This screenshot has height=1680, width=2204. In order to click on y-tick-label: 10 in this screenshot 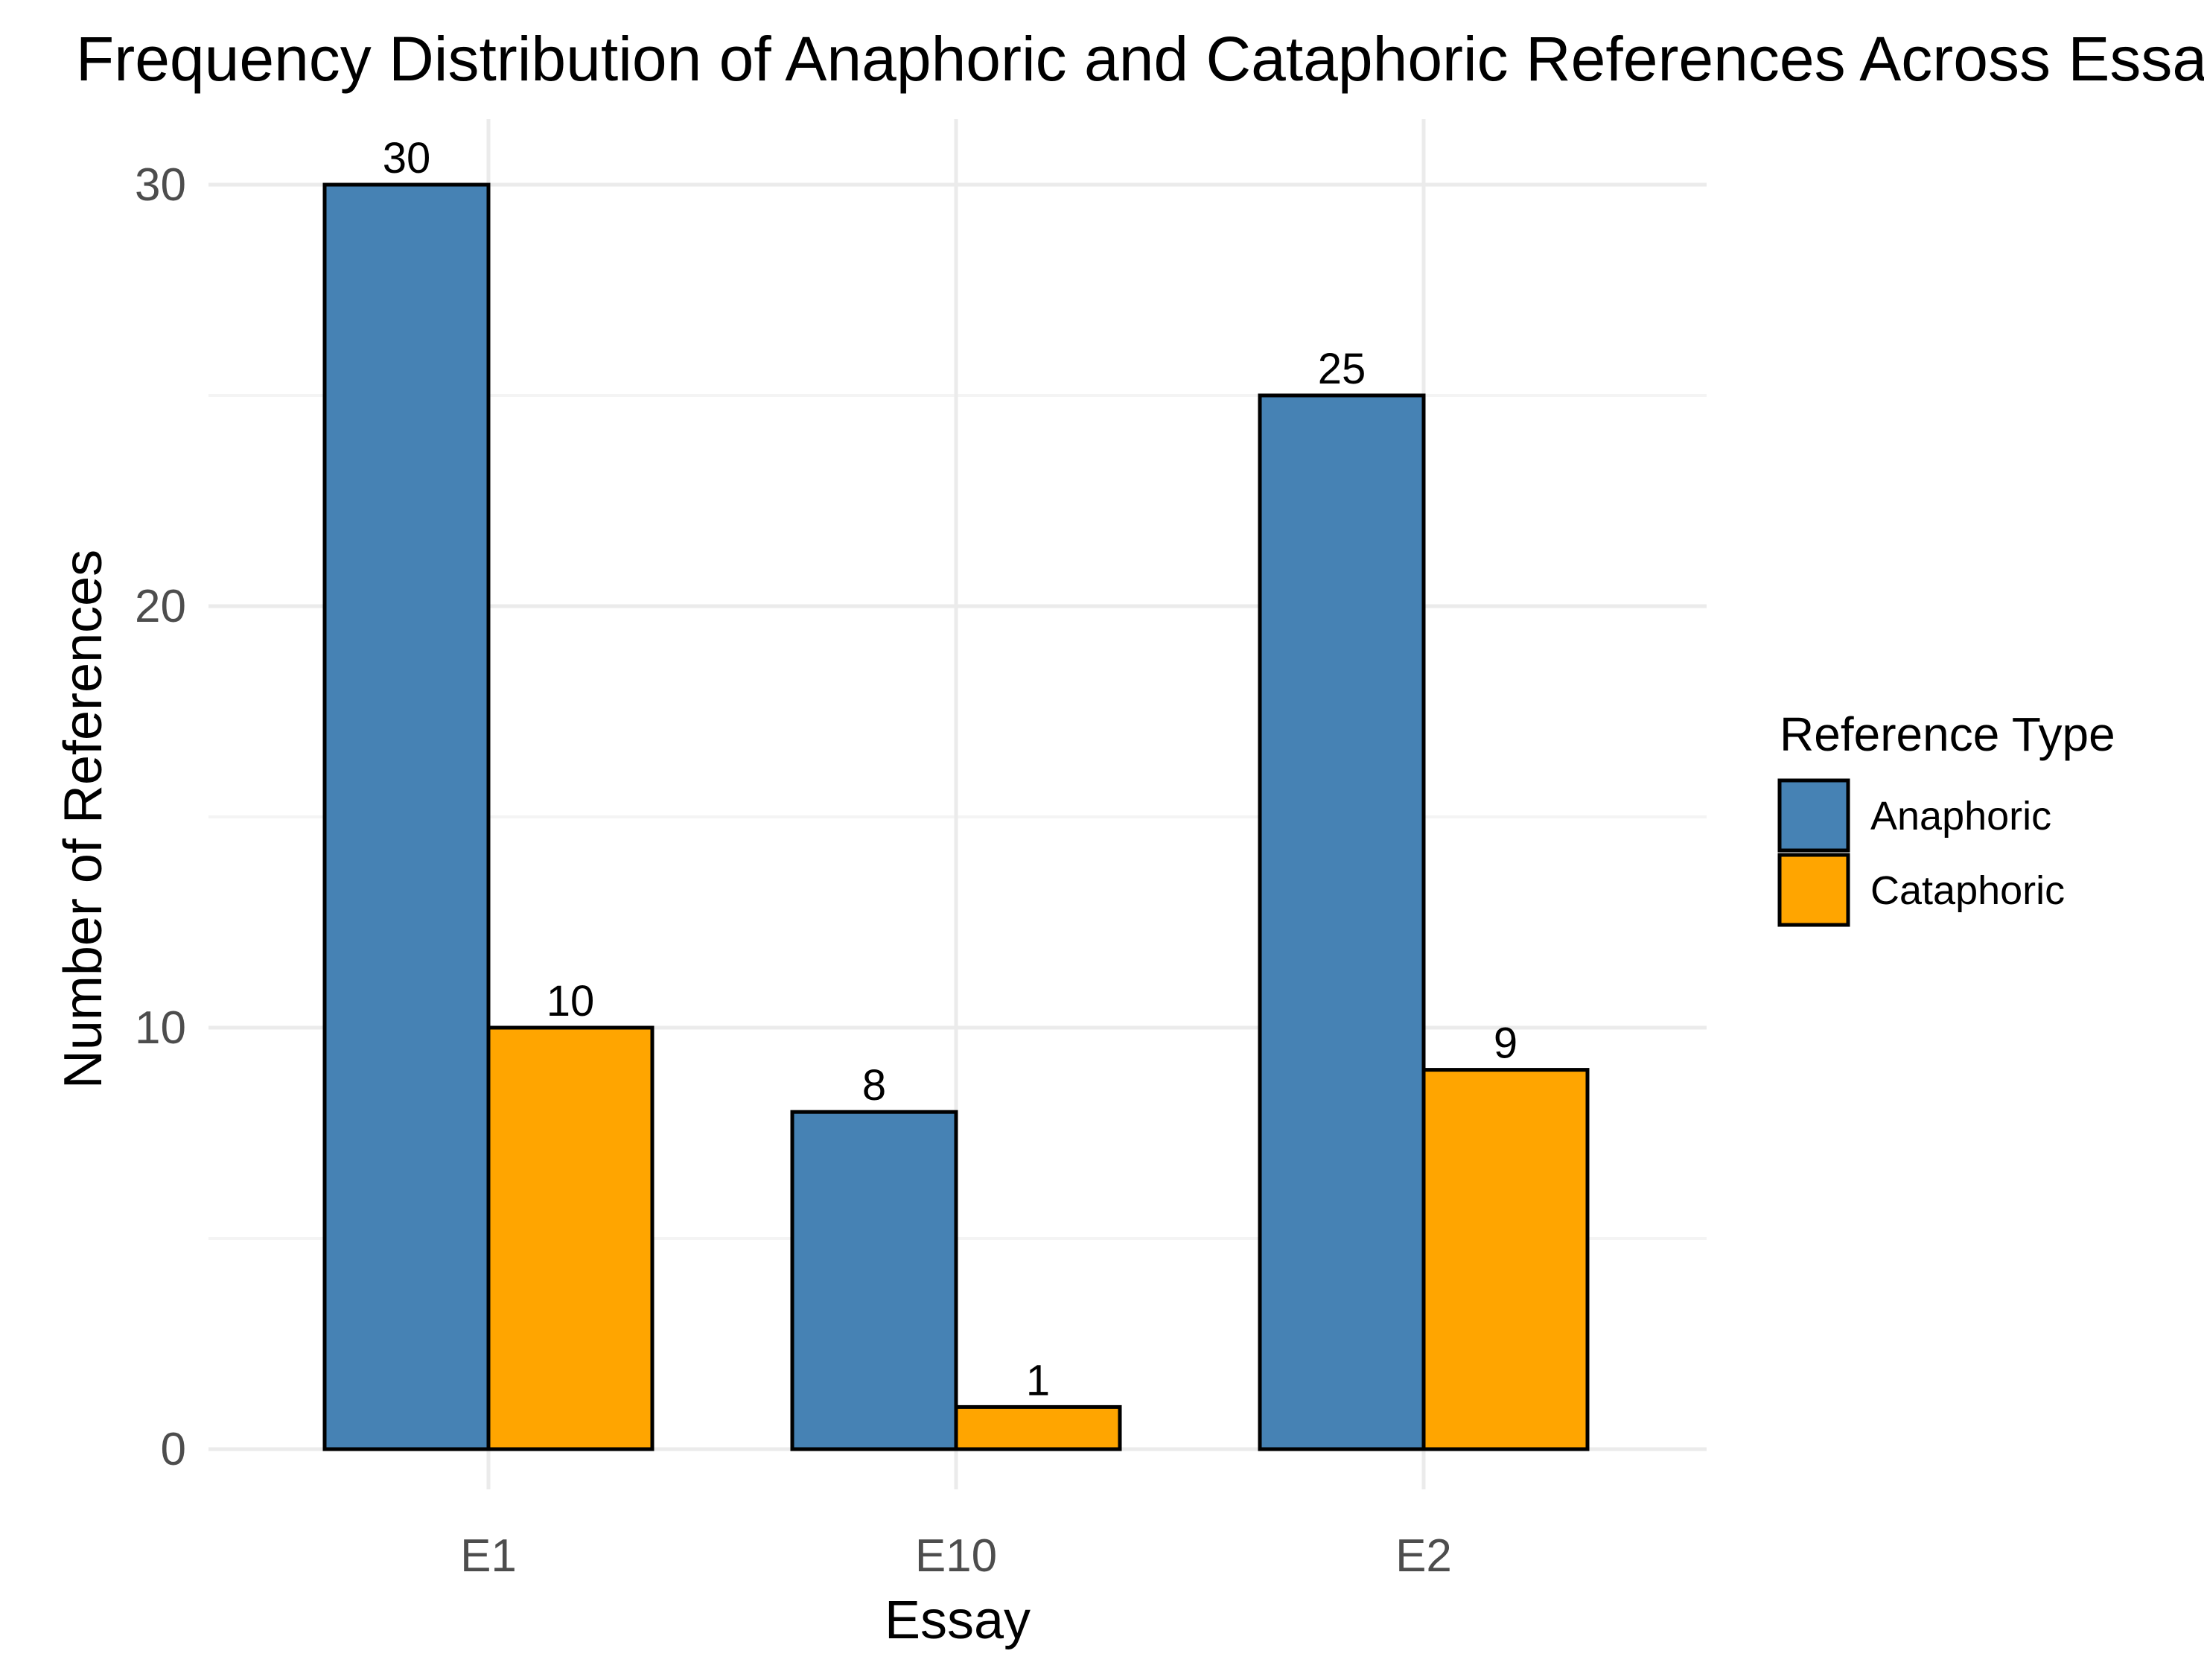, I will do `click(160, 1028)`.